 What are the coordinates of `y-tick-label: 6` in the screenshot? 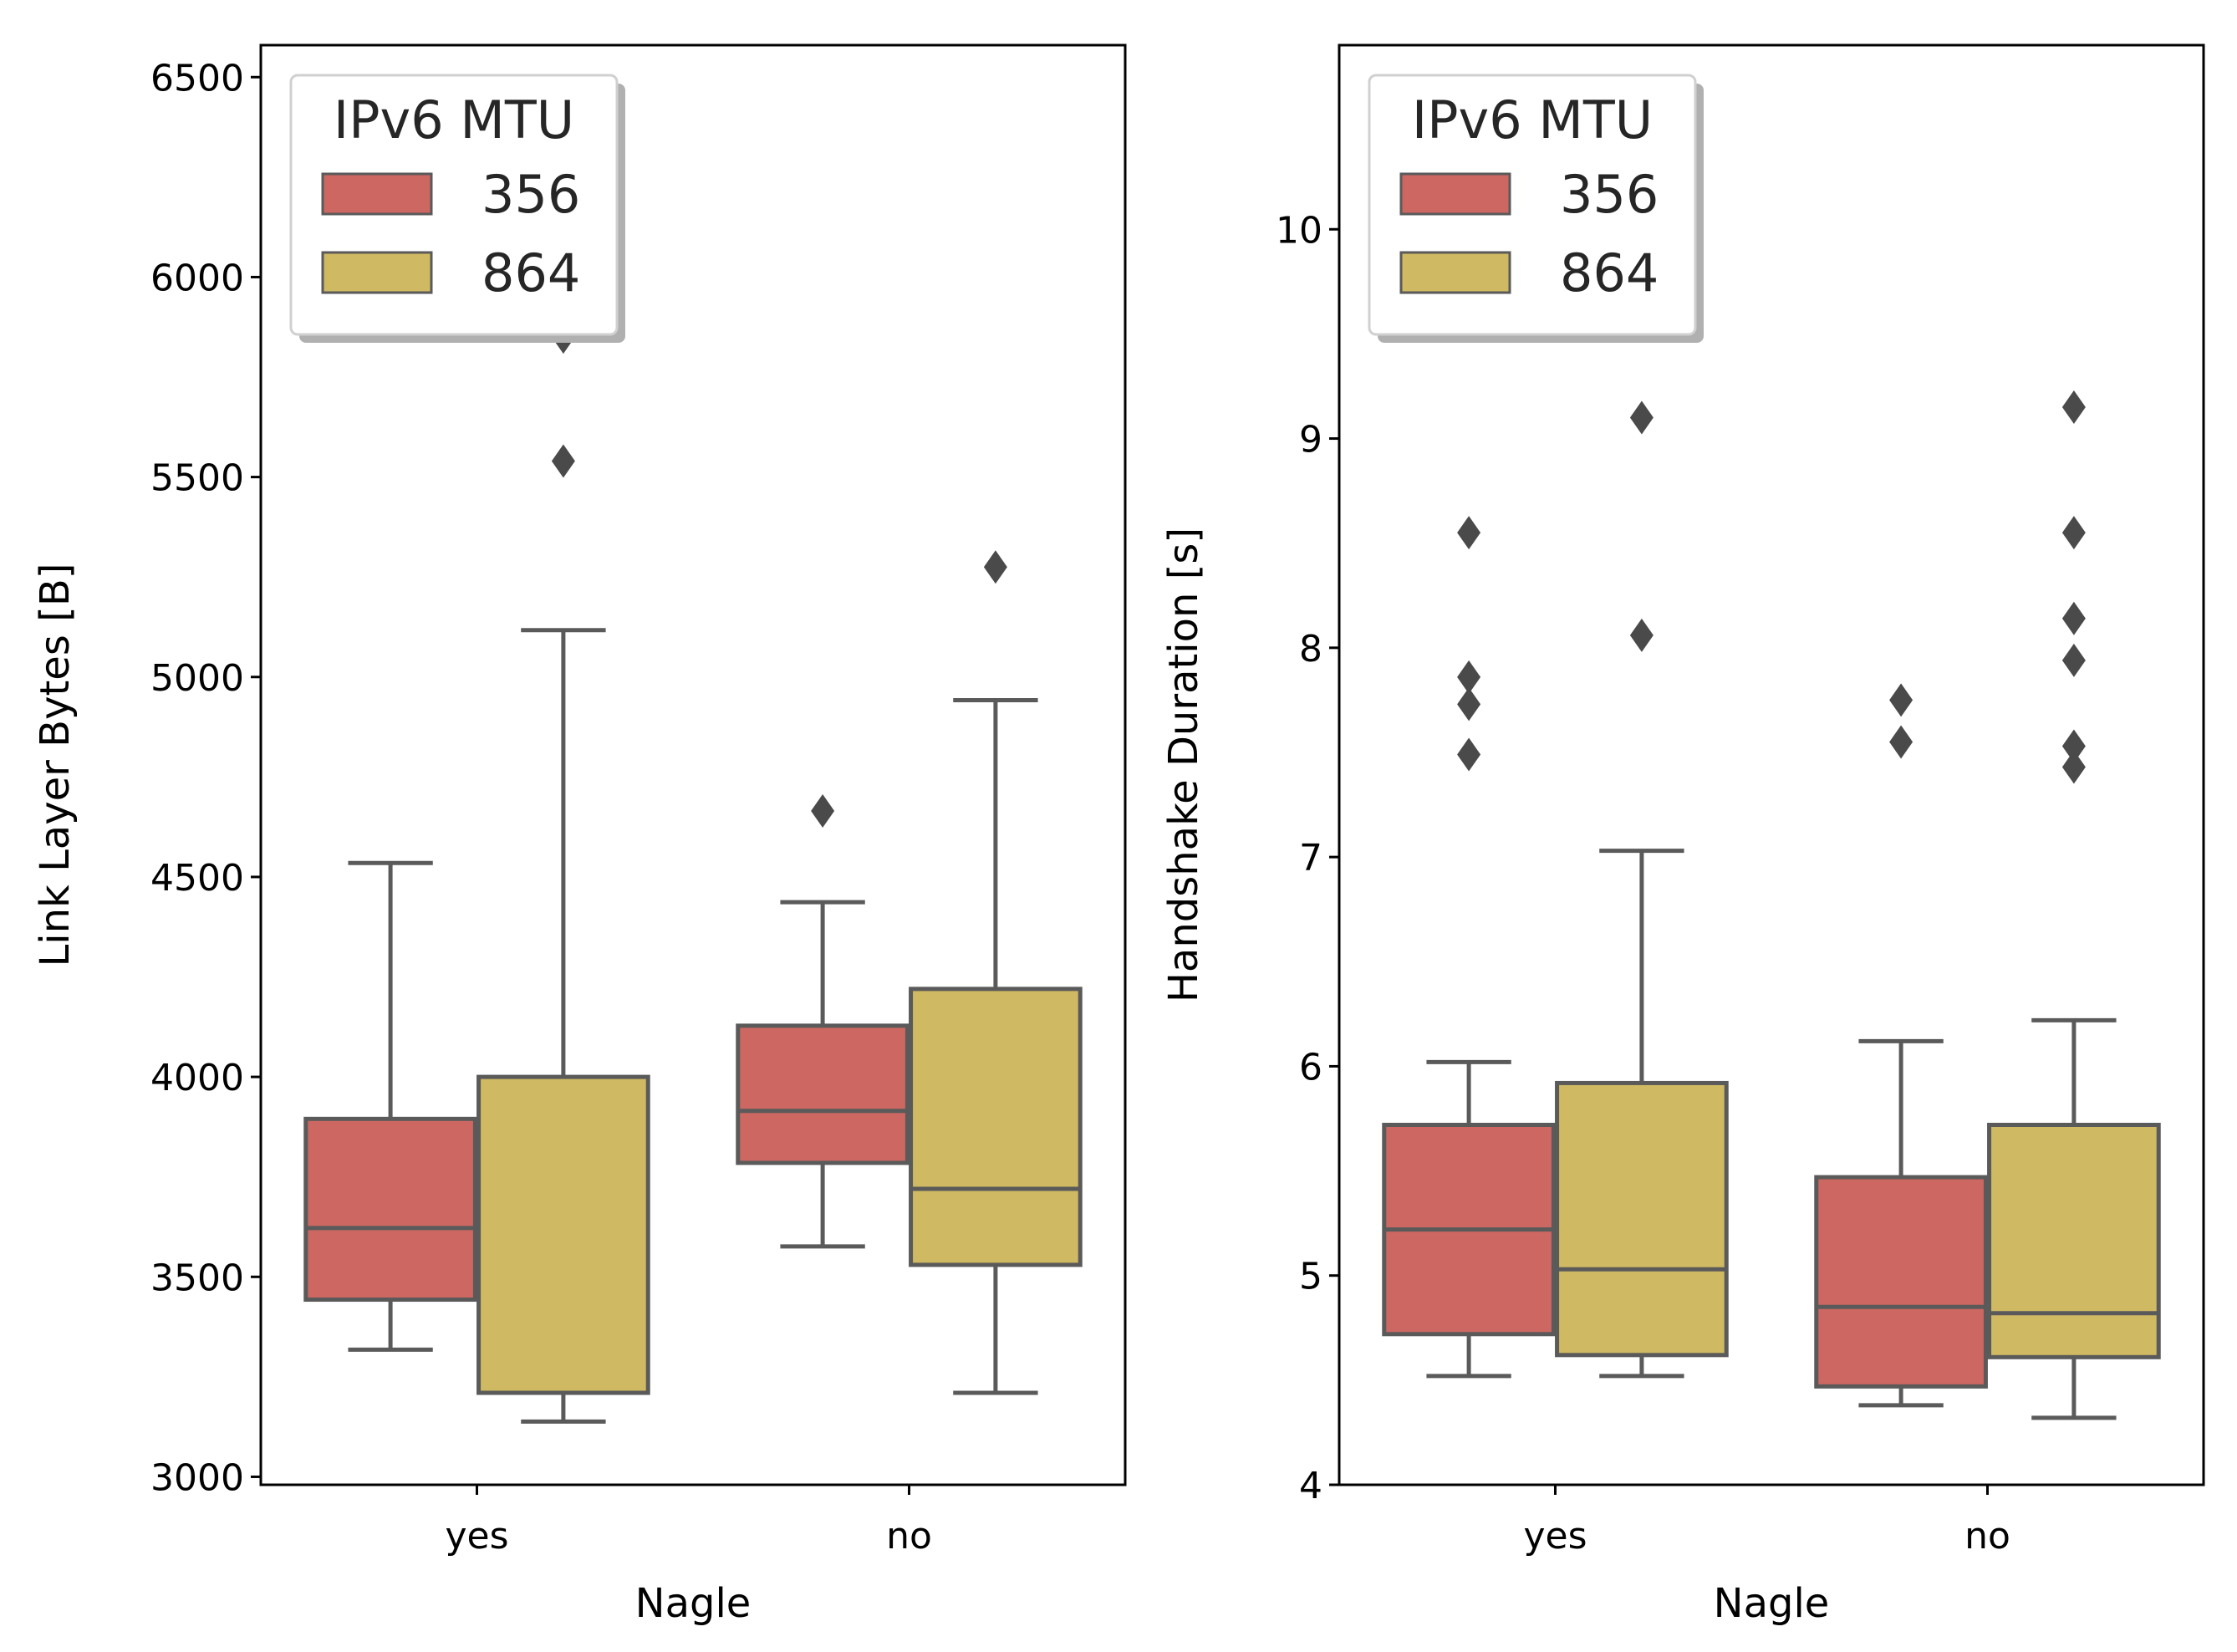 It's located at (1310, 1067).